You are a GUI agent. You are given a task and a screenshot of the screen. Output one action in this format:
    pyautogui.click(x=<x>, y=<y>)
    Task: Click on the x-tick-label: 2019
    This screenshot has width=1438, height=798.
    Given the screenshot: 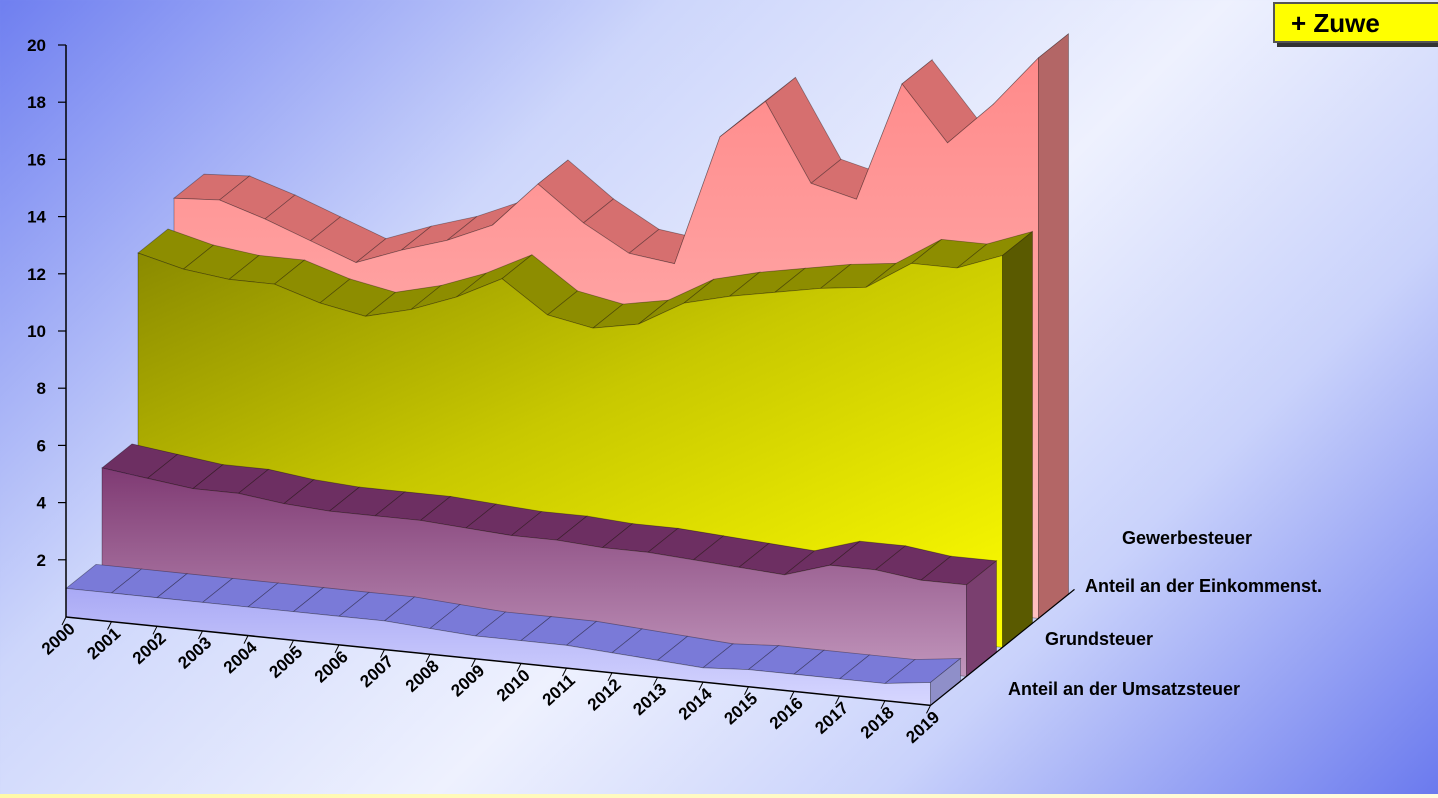 What is the action you would take?
    pyautogui.click(x=922, y=727)
    